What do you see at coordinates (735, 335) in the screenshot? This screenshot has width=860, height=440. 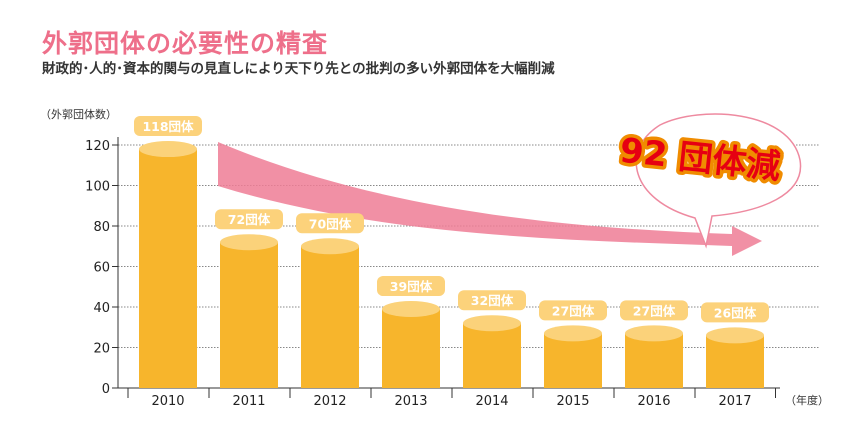 I see `bar-top-2017` at bounding box center [735, 335].